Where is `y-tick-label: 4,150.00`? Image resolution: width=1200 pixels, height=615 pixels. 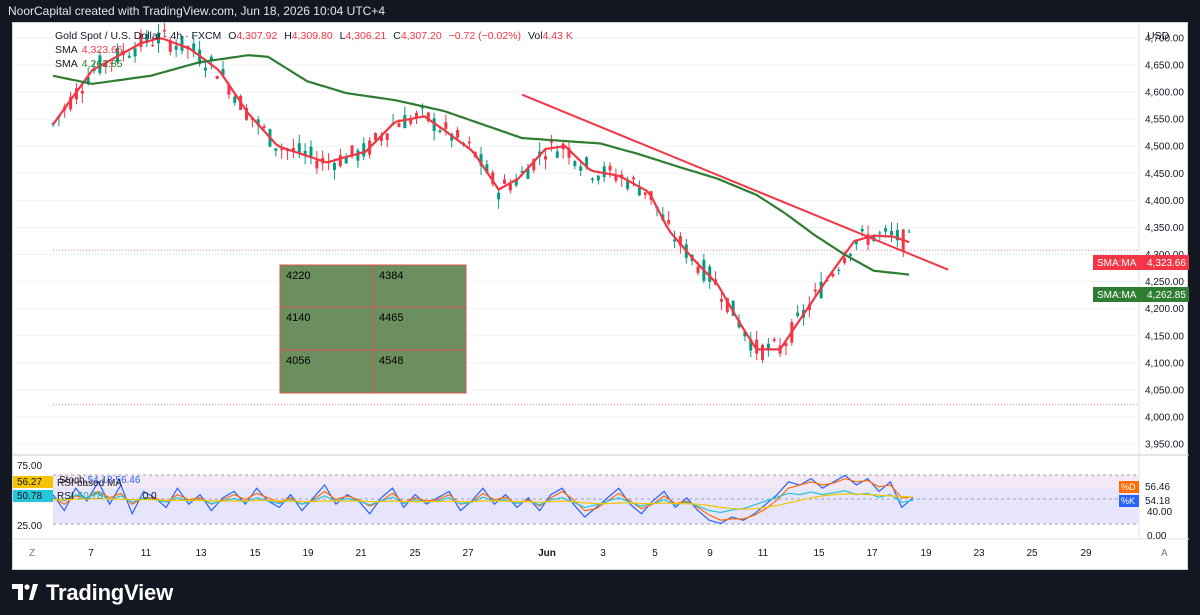
y-tick-label: 4,150.00 is located at coordinates (1164, 336).